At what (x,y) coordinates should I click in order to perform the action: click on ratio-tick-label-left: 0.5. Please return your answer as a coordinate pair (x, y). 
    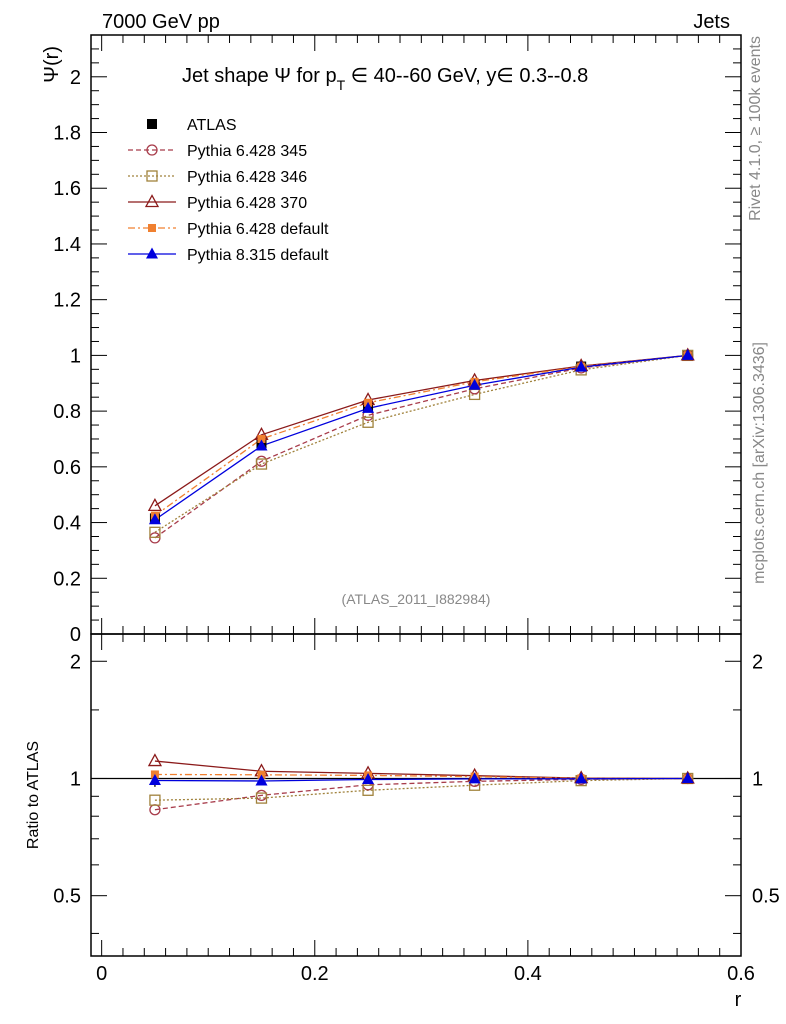
    Looking at the image, I should click on (67, 897).